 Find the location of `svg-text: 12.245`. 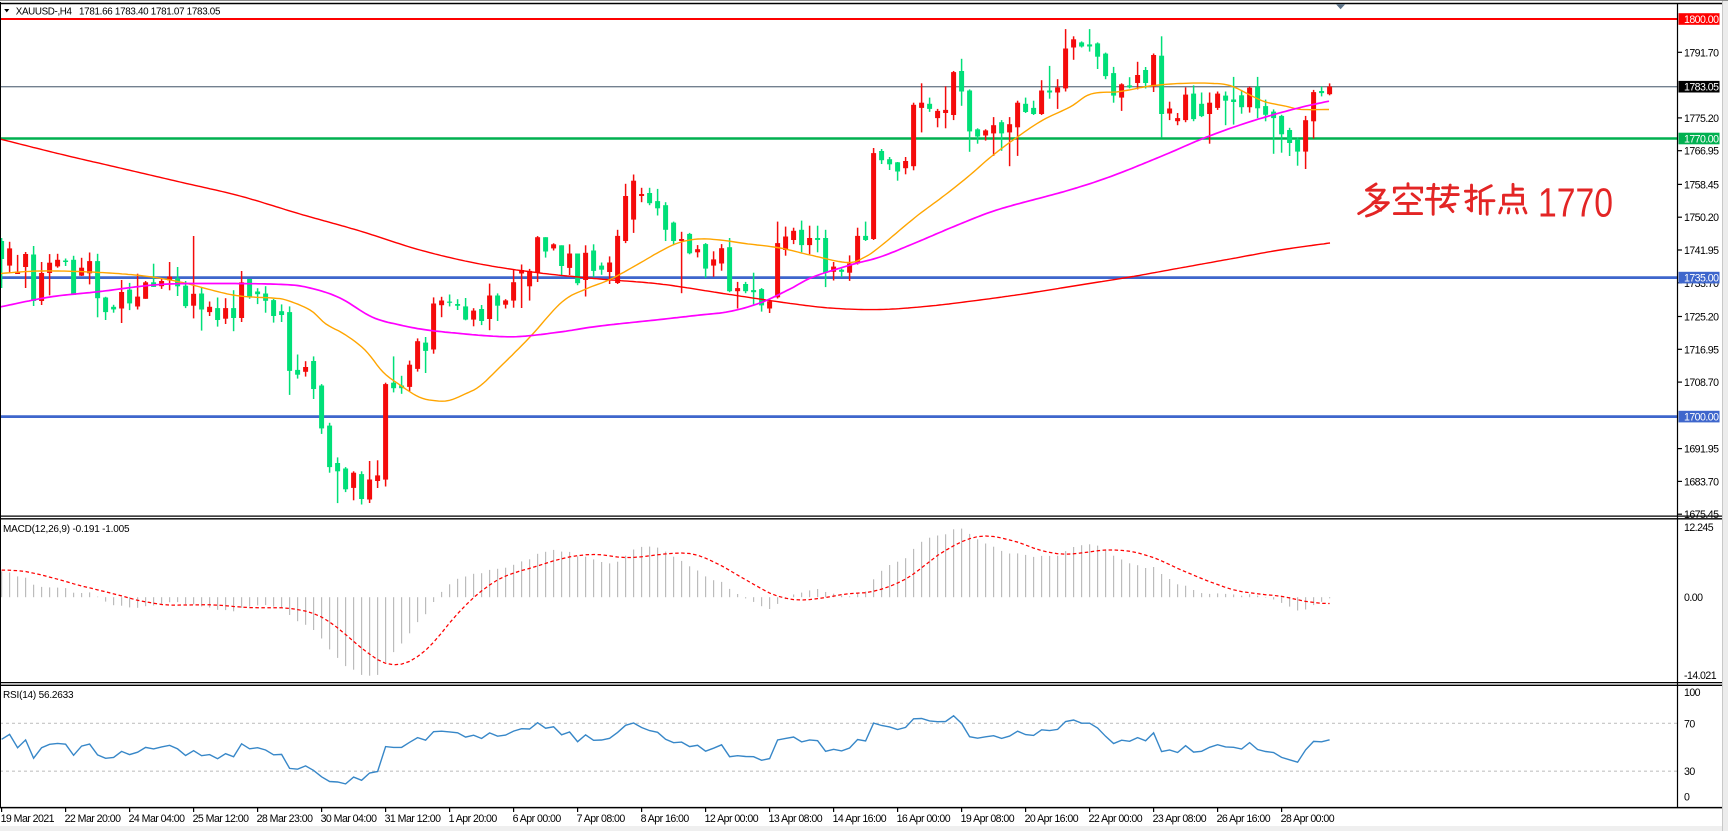

svg-text: 12.245 is located at coordinates (1699, 528).